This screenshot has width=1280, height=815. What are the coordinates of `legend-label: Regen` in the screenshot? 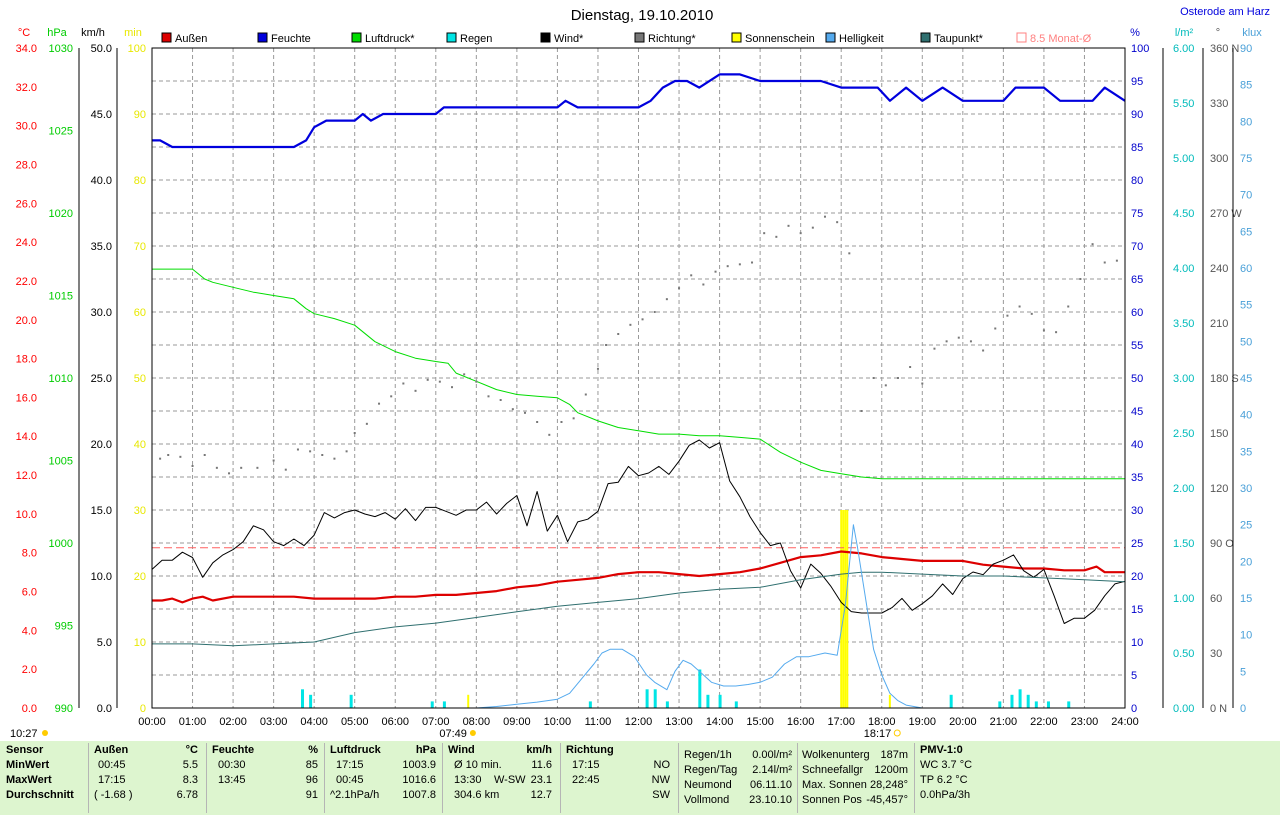 It's located at (476, 39).